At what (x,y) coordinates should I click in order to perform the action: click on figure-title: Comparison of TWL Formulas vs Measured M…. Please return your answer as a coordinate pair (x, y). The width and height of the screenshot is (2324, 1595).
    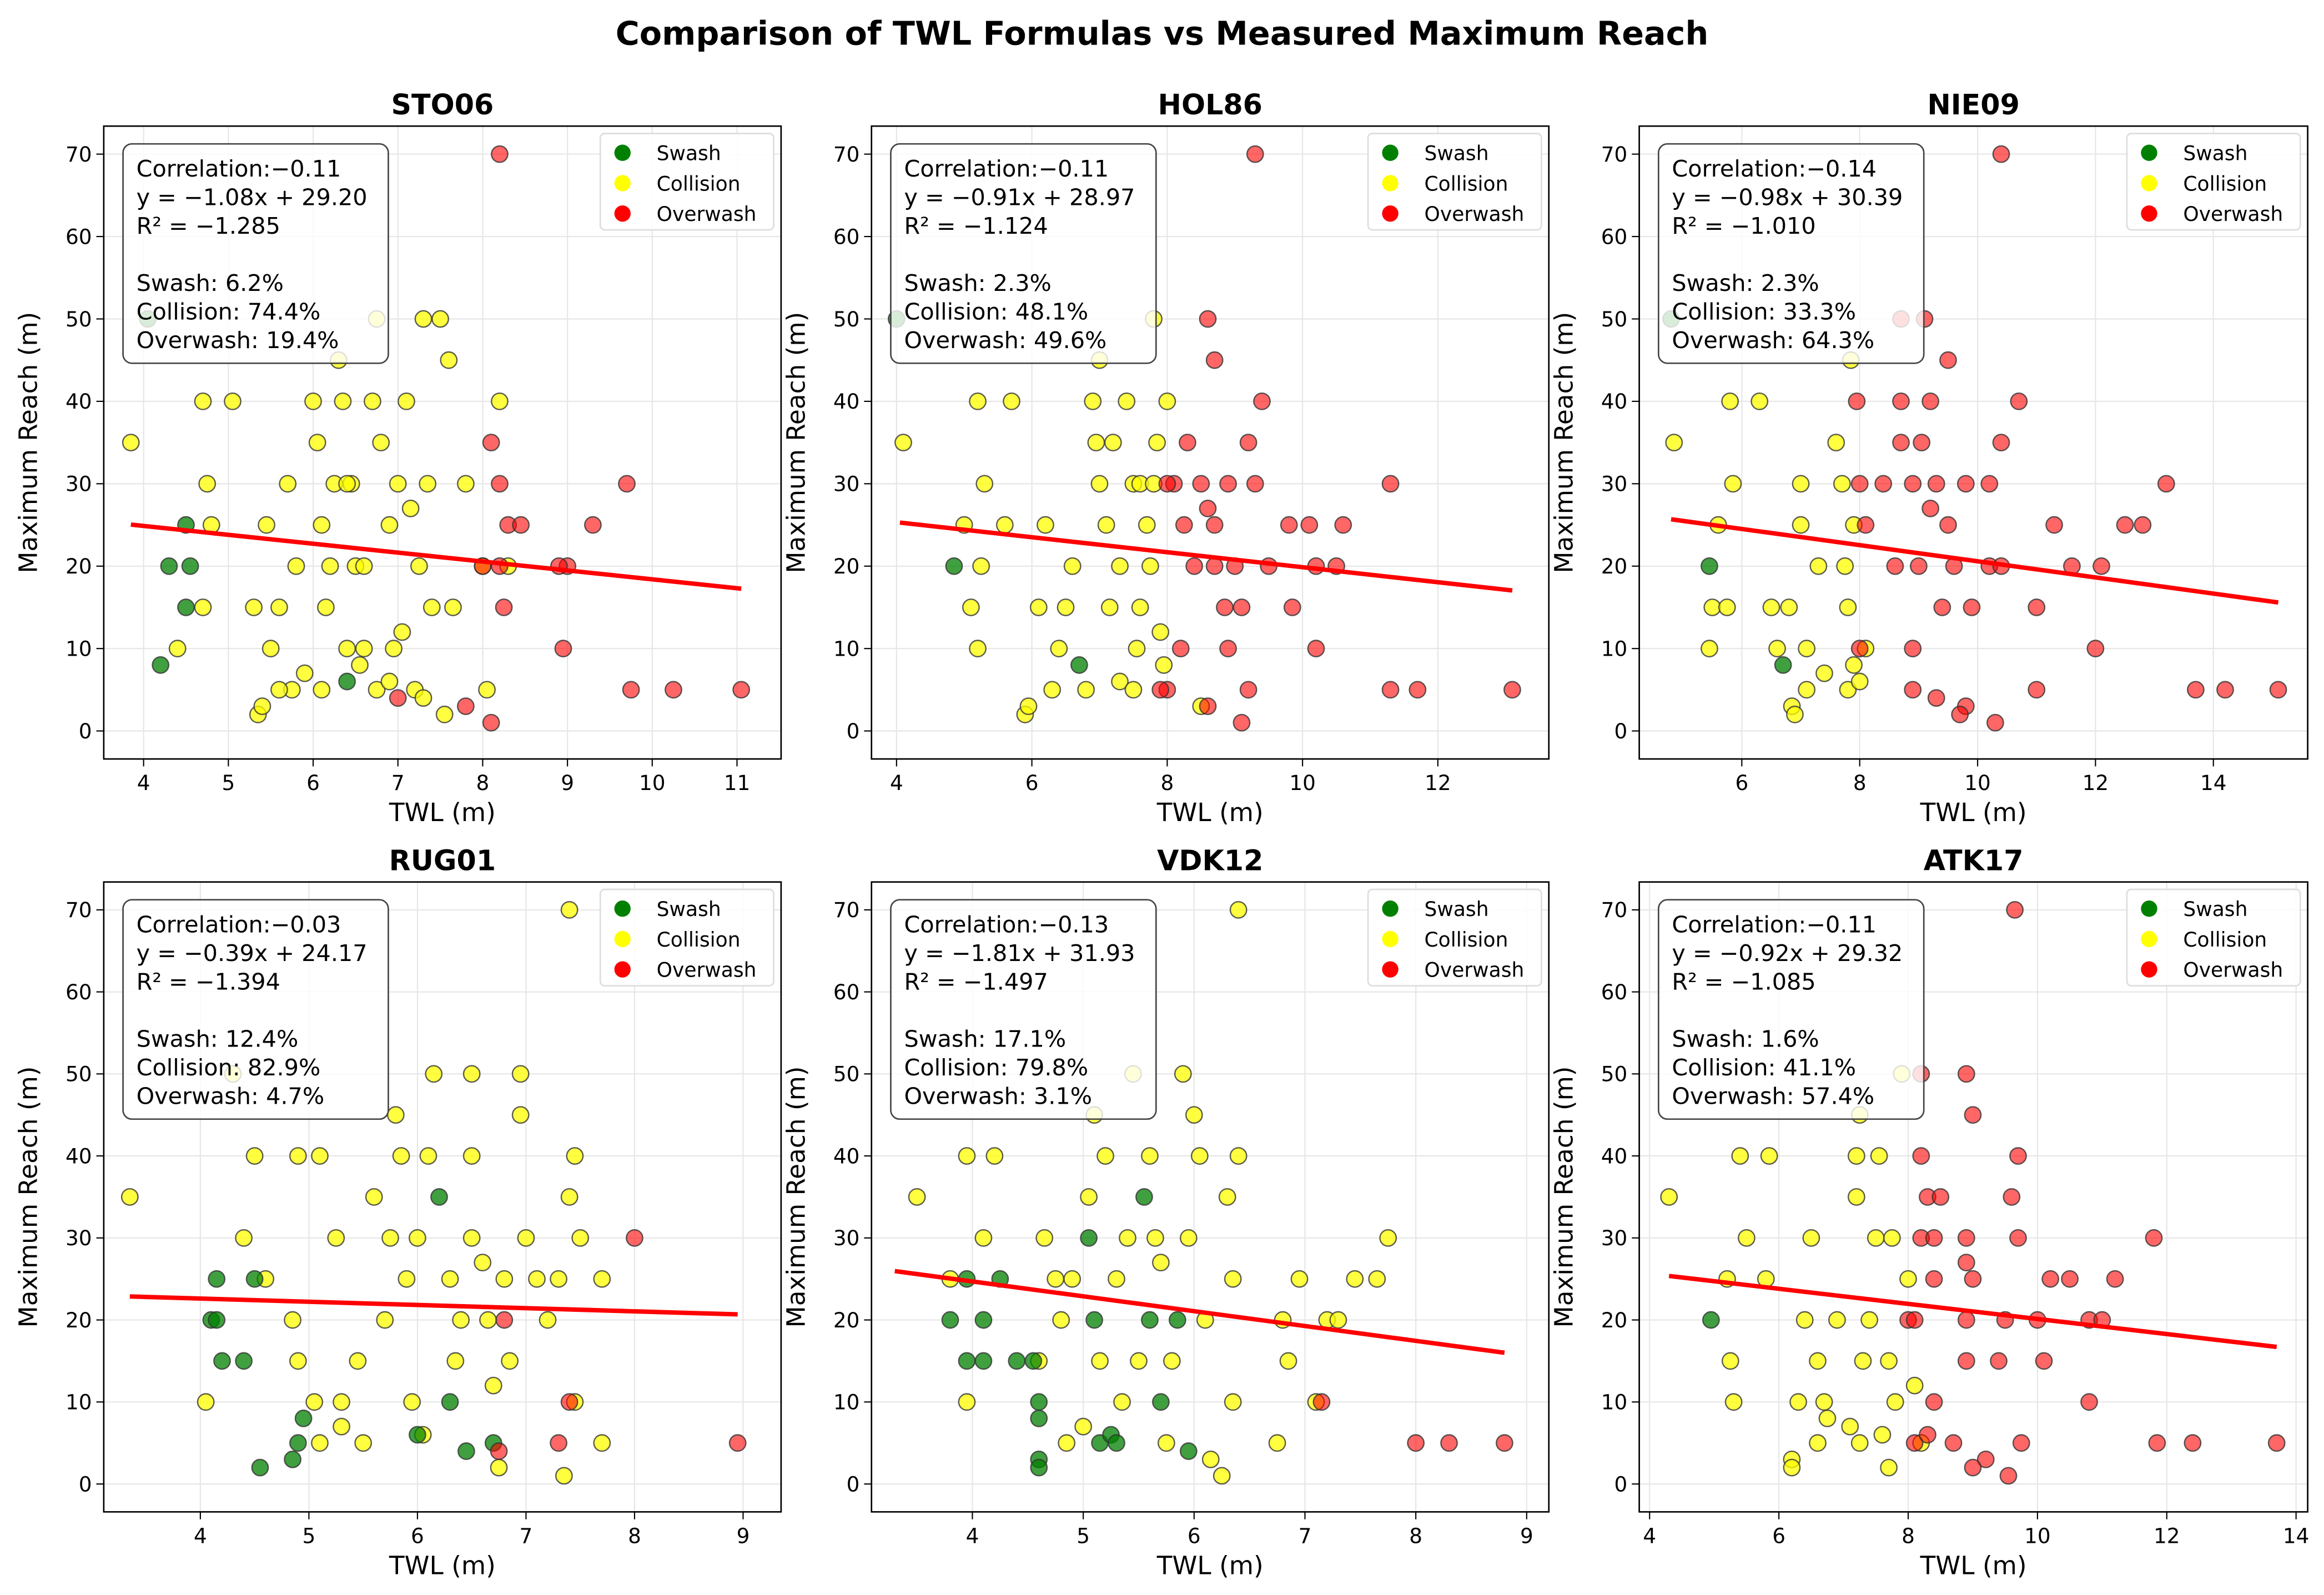
    Looking at the image, I should click on (1162, 33).